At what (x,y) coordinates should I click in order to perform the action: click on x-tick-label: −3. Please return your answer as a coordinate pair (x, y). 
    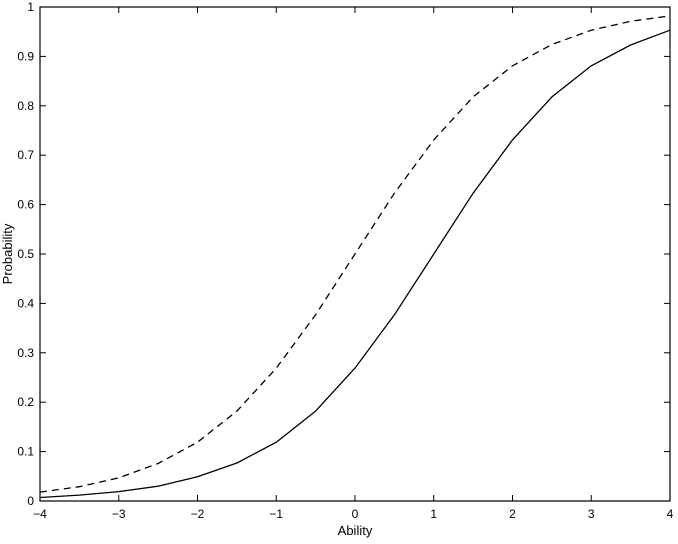
    Looking at the image, I should click on (119, 514).